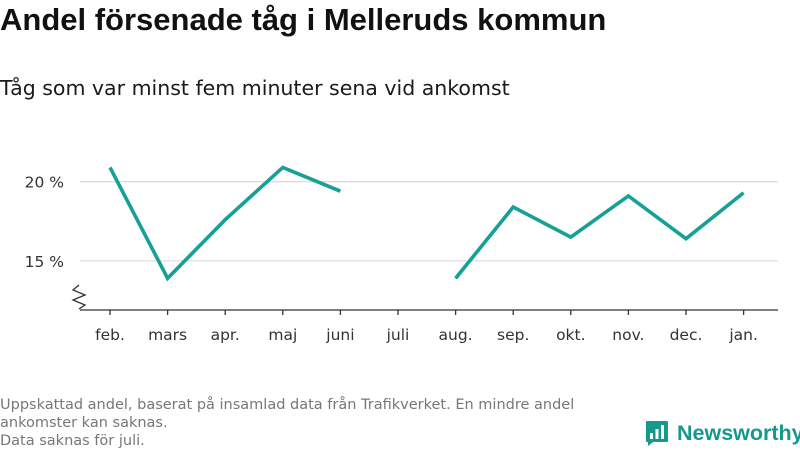  What do you see at coordinates (686, 335) in the screenshot?
I see `x-tick-label: dec.` at bounding box center [686, 335].